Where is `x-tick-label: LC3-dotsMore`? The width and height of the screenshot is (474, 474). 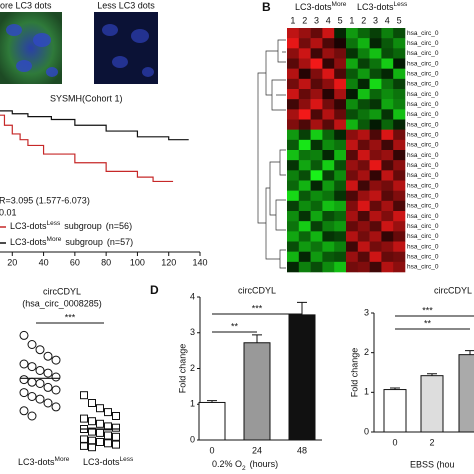 x-tick-label: LC3-dotsMore is located at coordinates (44, 461).